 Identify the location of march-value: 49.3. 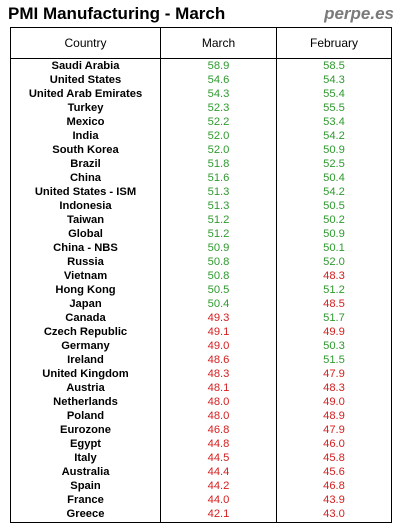
(218, 318).